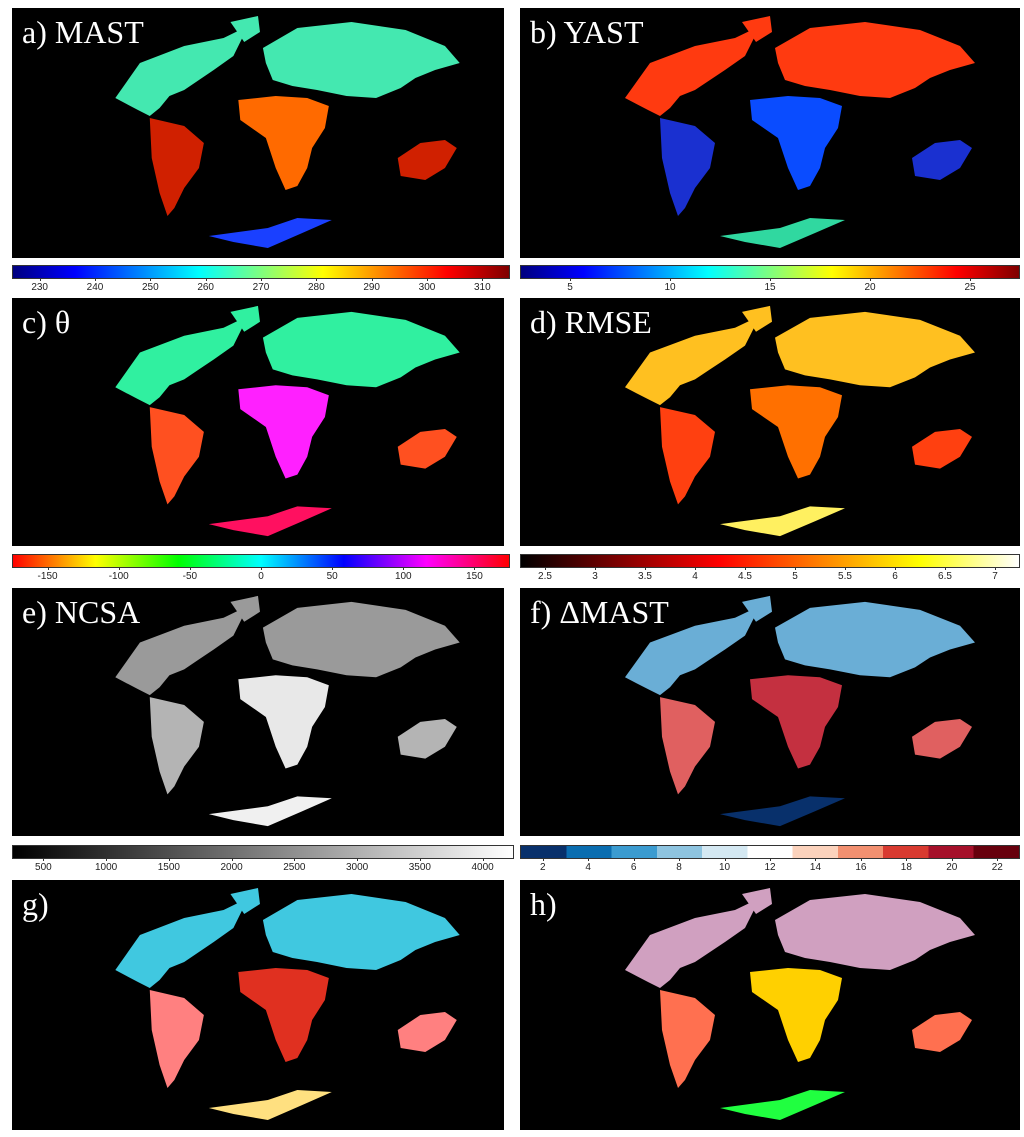  Describe the element at coordinates (482, 867) in the screenshot. I see `colorbar-tick-label: 4000` at that location.